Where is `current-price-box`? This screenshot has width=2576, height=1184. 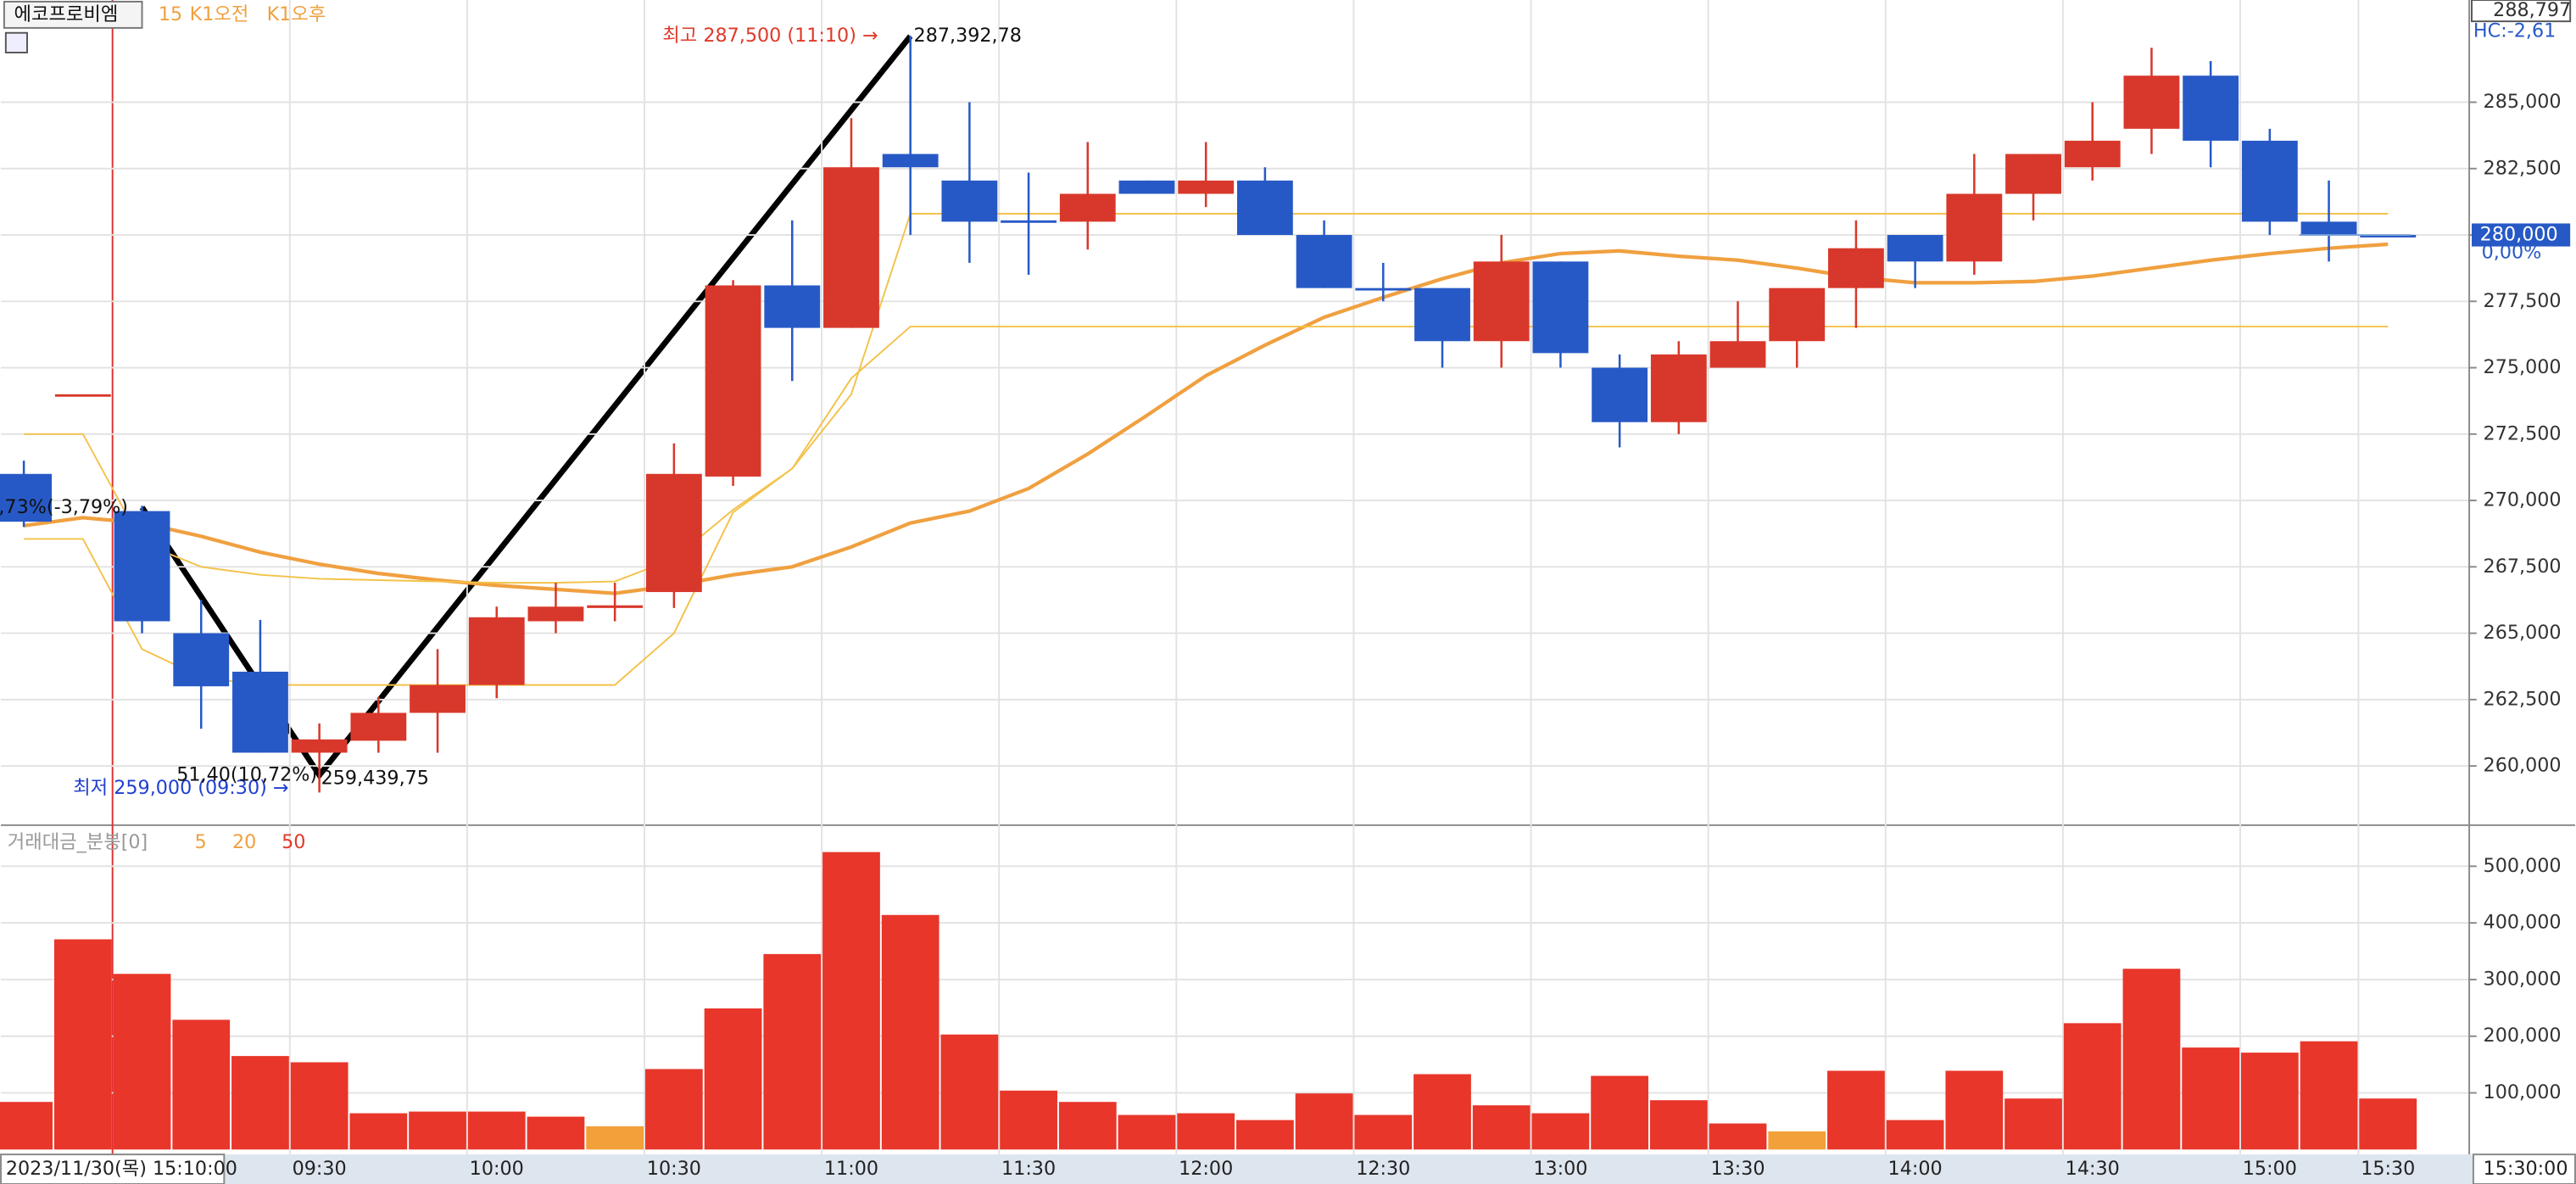
current-price-box is located at coordinates (2521, 235).